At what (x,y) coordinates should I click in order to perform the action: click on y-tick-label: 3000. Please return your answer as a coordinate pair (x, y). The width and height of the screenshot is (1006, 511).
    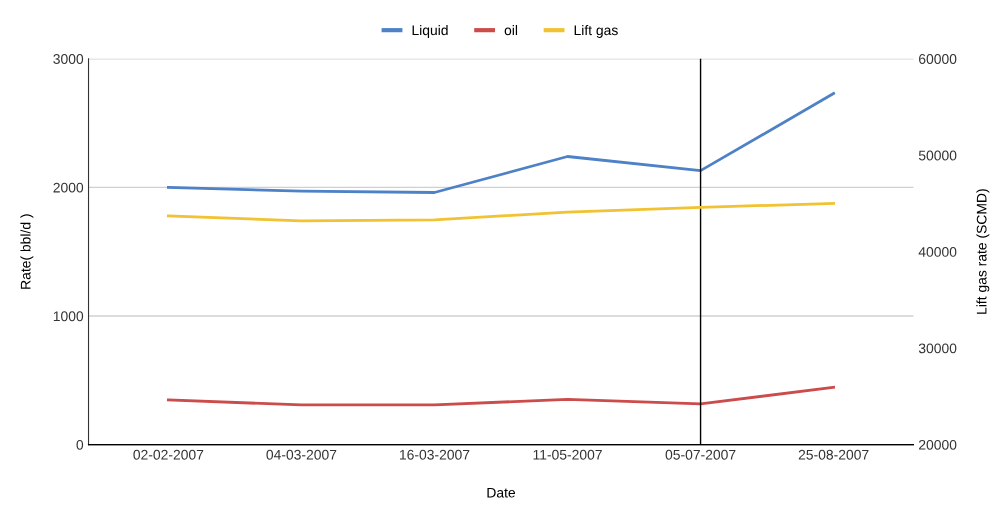
    Looking at the image, I should click on (68, 59).